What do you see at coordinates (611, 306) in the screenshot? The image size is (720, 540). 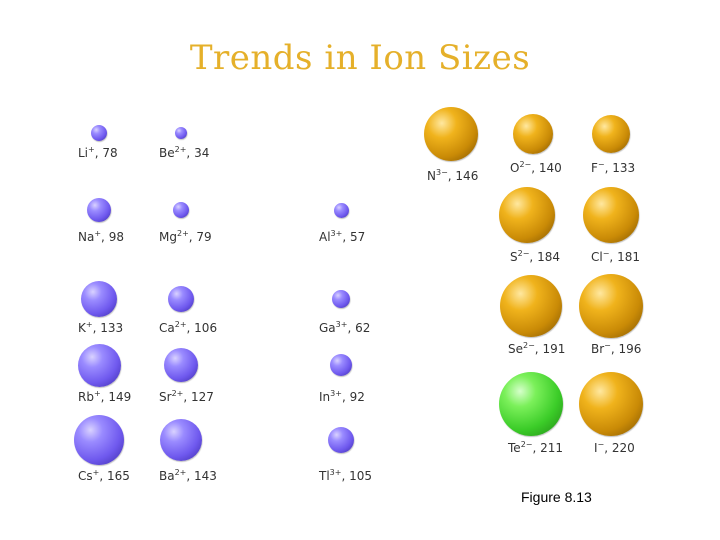 I see `ion-sphere-br` at bounding box center [611, 306].